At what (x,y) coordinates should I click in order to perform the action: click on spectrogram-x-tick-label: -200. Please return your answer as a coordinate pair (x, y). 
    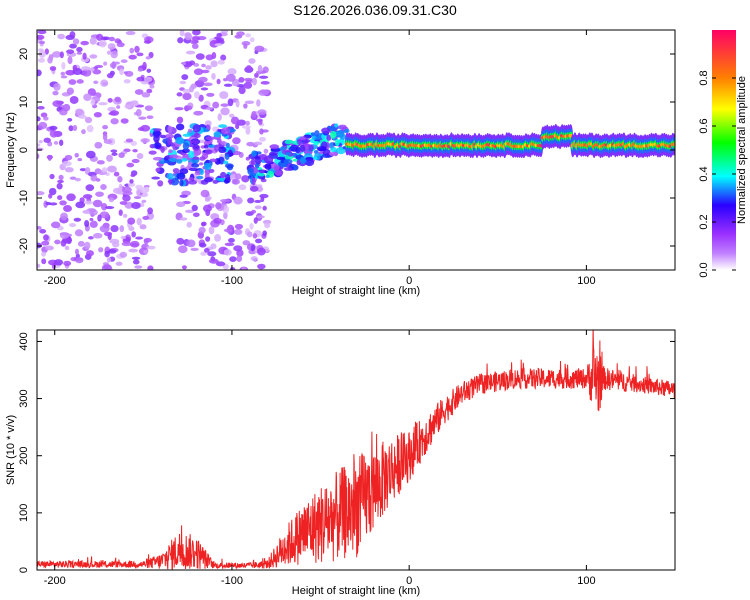
    Looking at the image, I should click on (55, 281).